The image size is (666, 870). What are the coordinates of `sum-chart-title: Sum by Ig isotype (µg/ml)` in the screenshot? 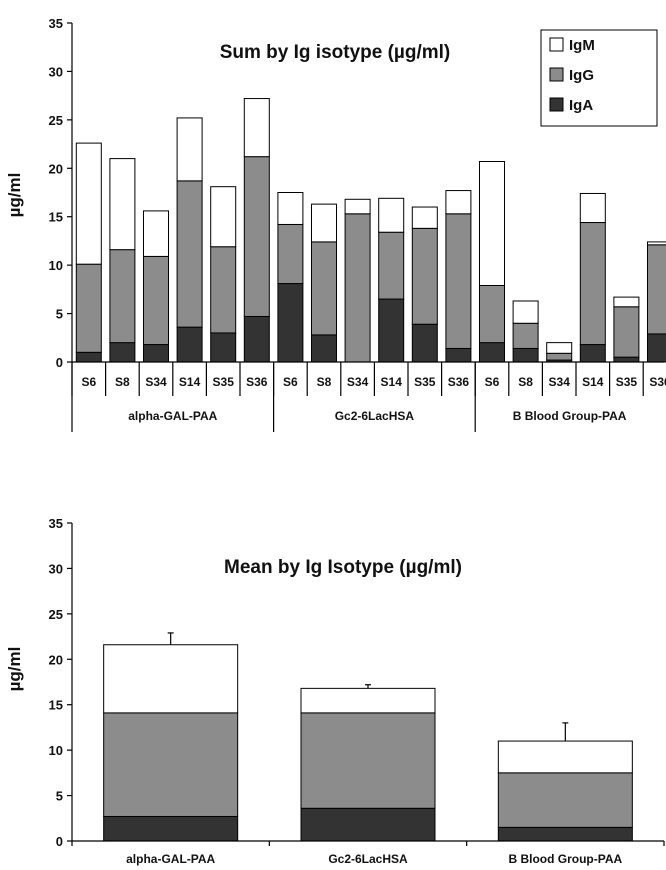 It's located at (335, 52).